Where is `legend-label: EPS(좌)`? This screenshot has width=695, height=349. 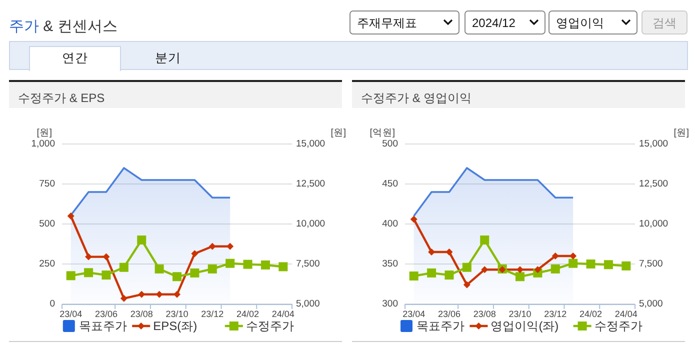
legend-label: EPS(좌) is located at coordinates (175, 326).